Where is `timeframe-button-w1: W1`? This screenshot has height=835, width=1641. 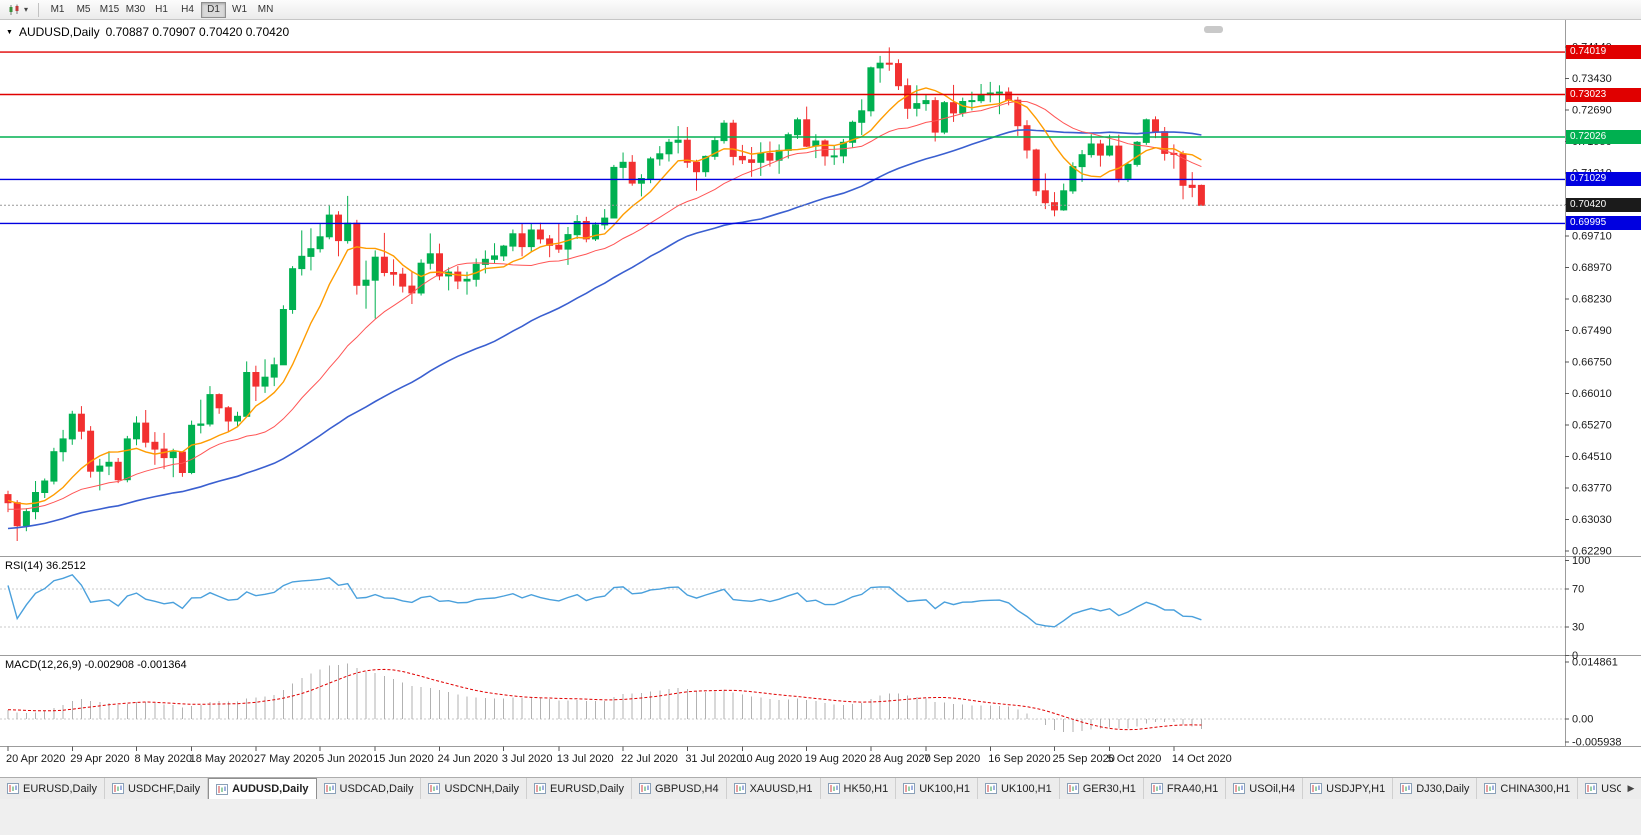 timeframe-button-w1: W1 is located at coordinates (239, 10).